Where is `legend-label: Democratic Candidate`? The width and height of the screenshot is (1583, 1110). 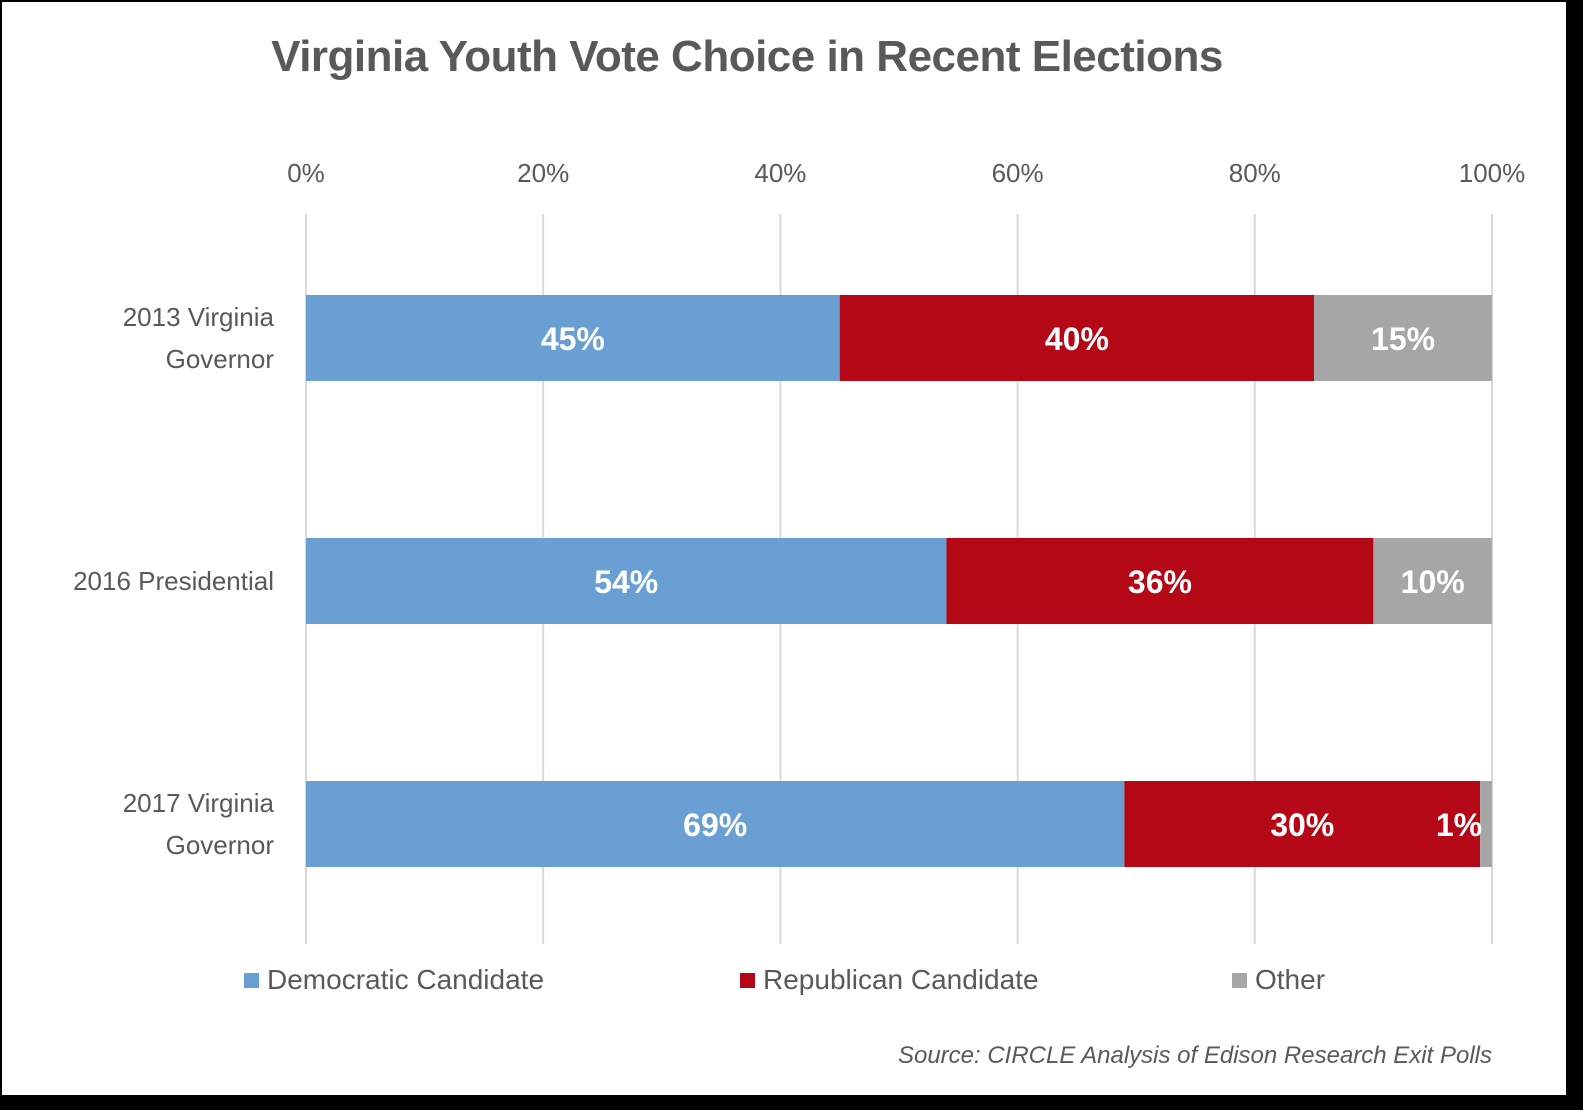
legend-label: Democratic Candidate is located at coordinates (406, 979).